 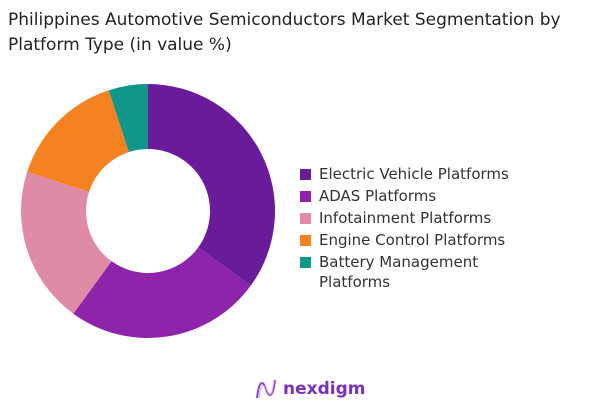 I want to click on legend-label: Battery Management Platforms, so click(x=399, y=272).